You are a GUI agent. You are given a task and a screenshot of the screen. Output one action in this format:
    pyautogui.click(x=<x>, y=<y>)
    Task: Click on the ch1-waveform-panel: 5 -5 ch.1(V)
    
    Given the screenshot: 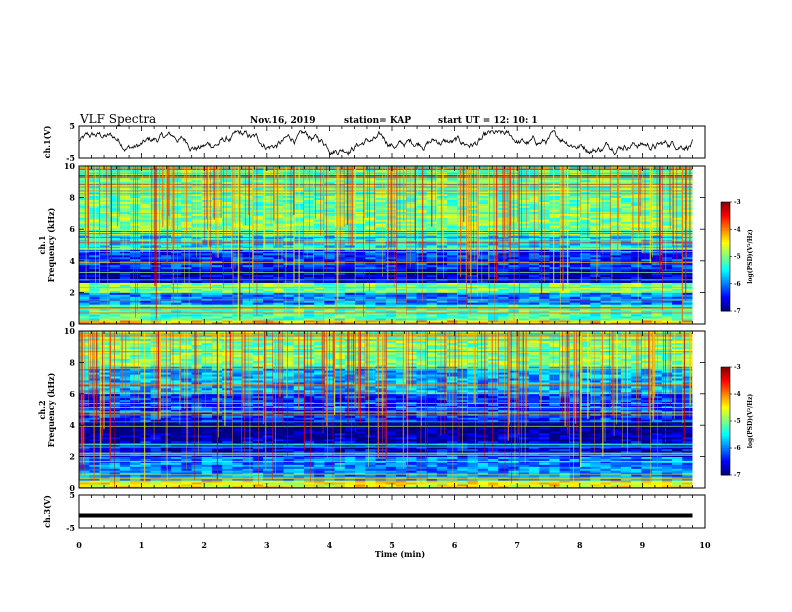 What is the action you would take?
    pyautogui.click(x=374, y=142)
    